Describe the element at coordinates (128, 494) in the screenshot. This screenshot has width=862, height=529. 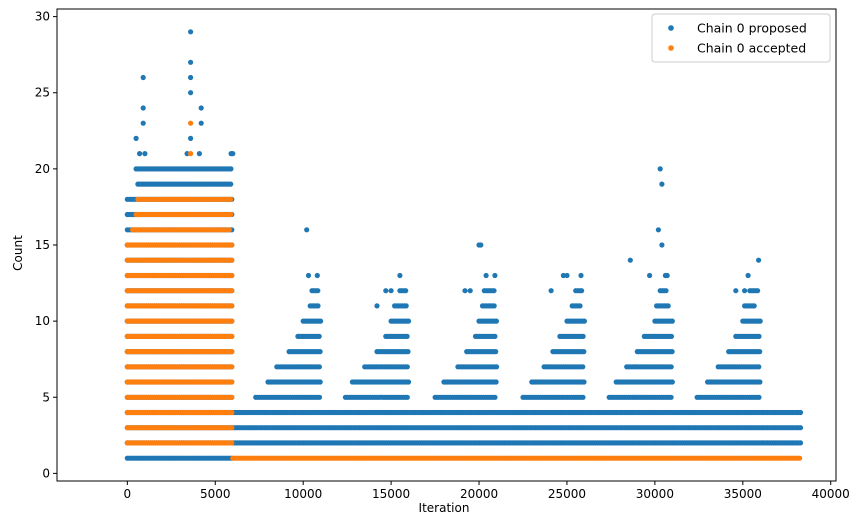
I see `x-tick-label: 0` at that location.